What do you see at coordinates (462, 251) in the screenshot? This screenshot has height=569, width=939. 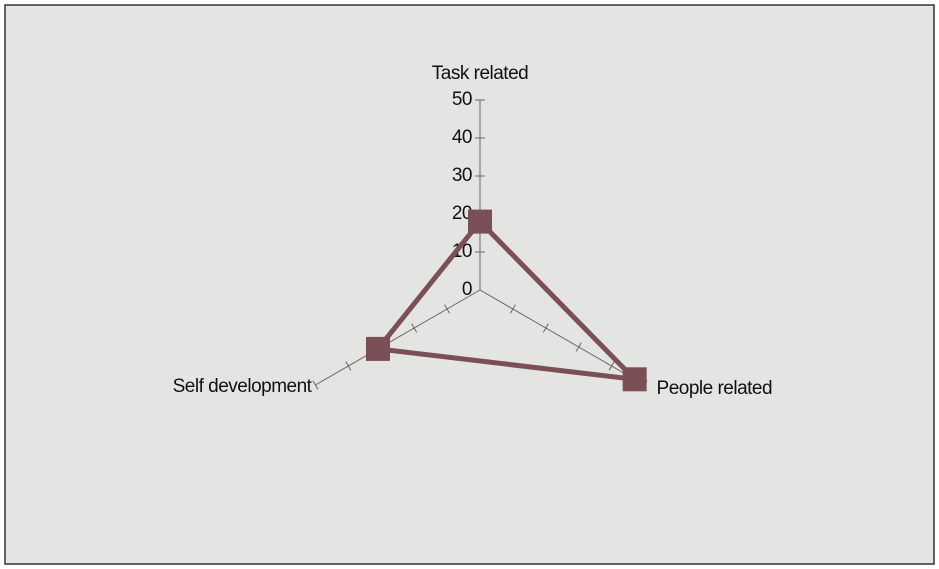 I see `tick-label: 10` at bounding box center [462, 251].